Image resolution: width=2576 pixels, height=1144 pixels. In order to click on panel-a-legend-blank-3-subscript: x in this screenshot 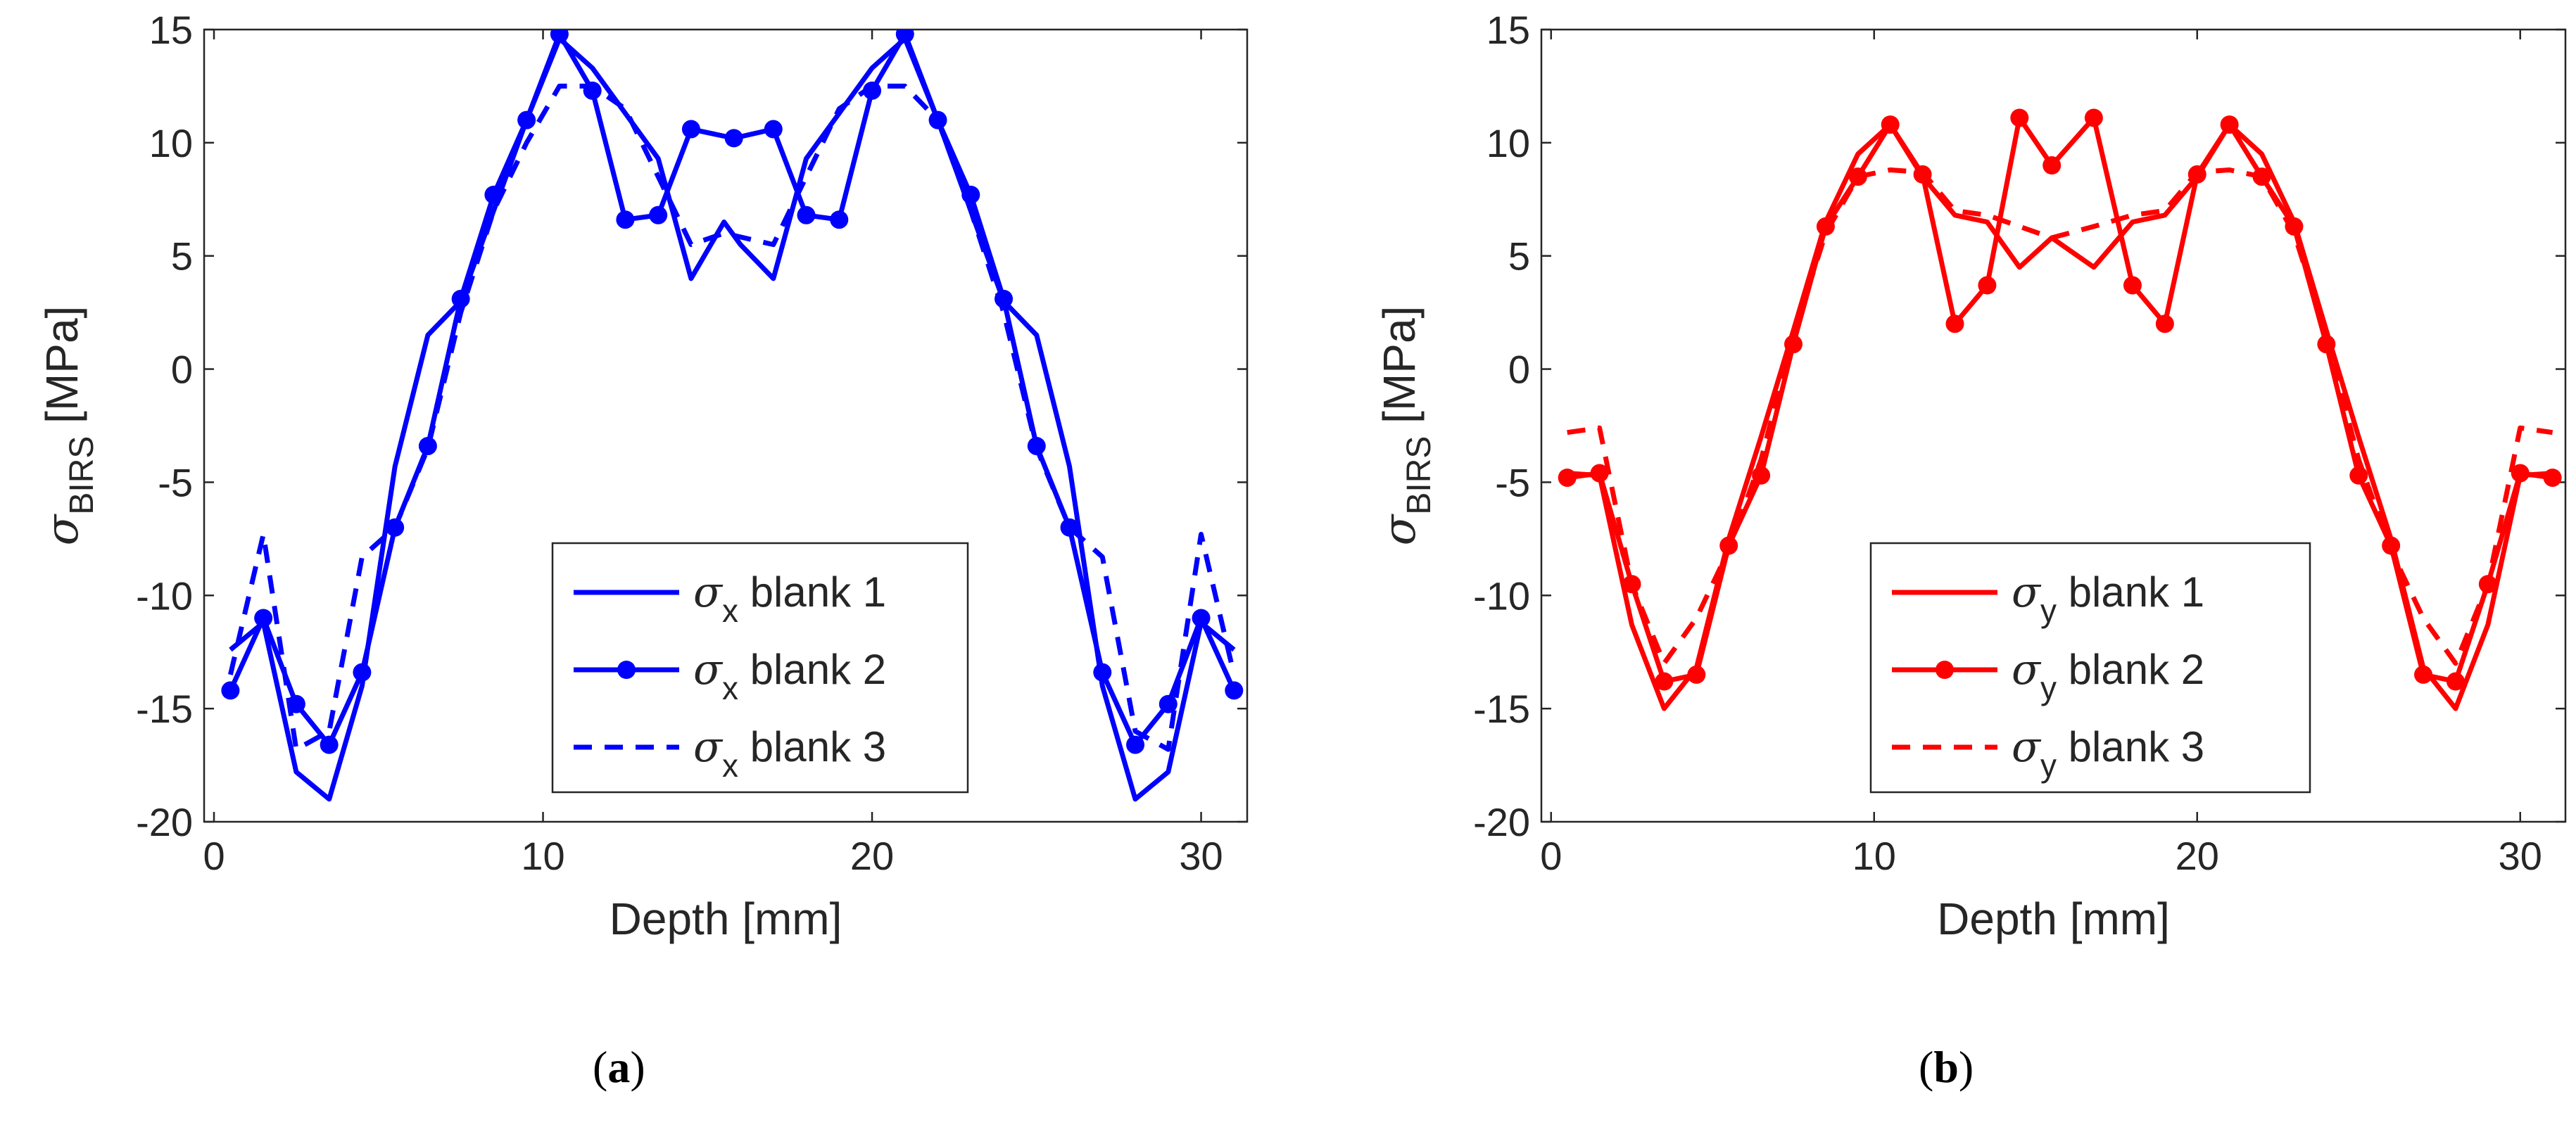, I will do `click(730, 765)`.